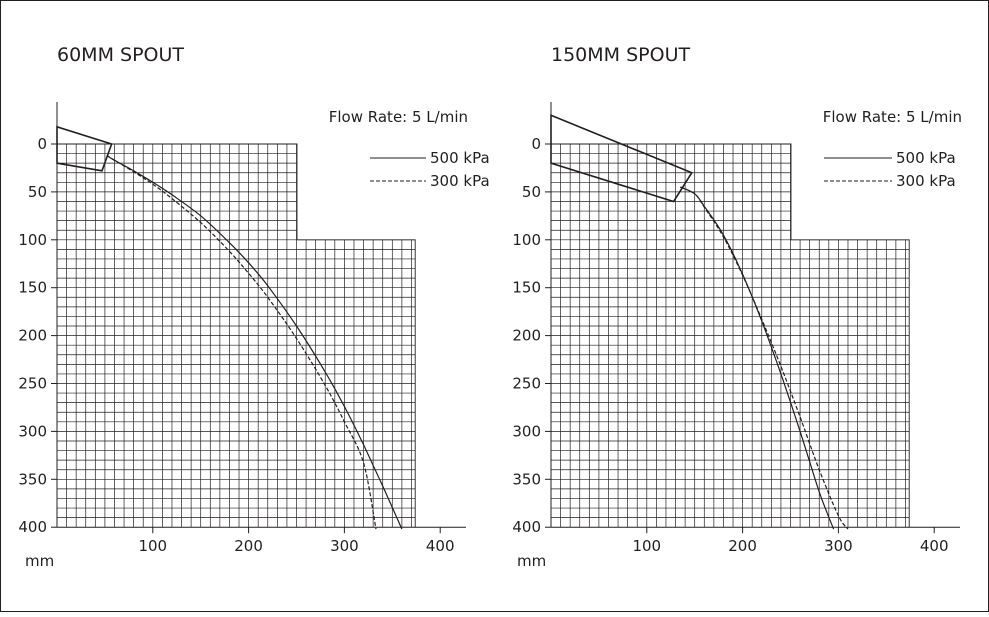  I want to click on panel-title: 150MM SPOUT, so click(620, 55).